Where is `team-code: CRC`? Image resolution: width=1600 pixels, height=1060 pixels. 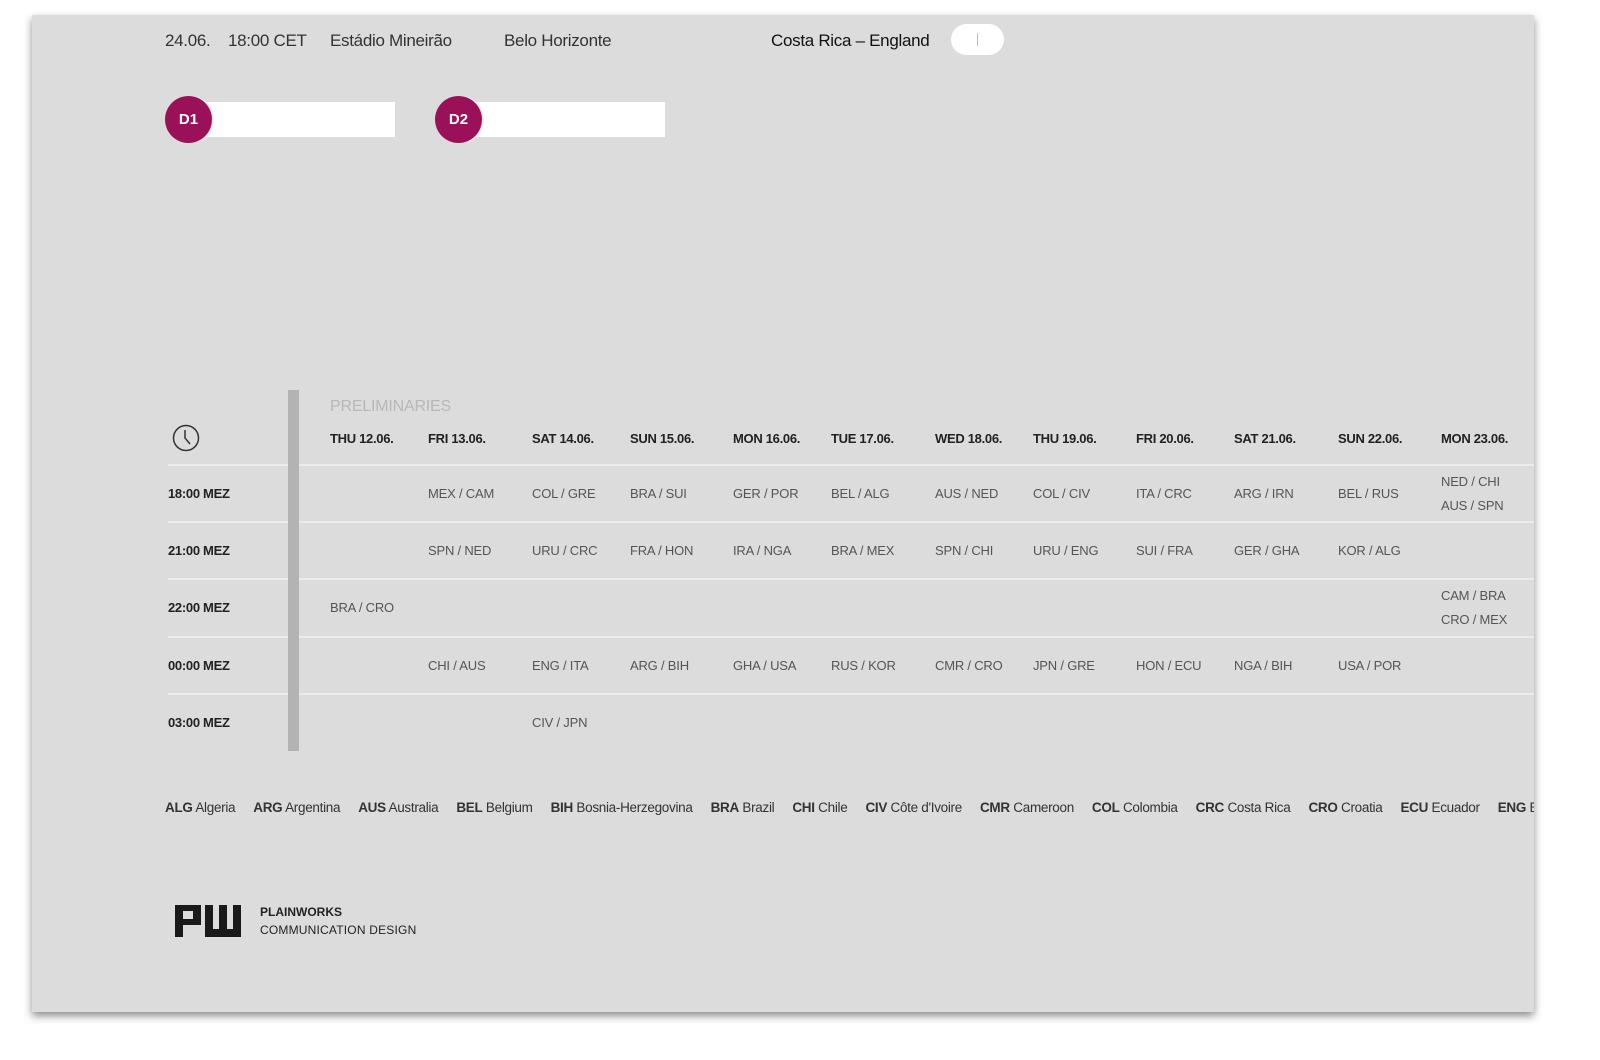
team-code: CRC is located at coordinates (1210, 807).